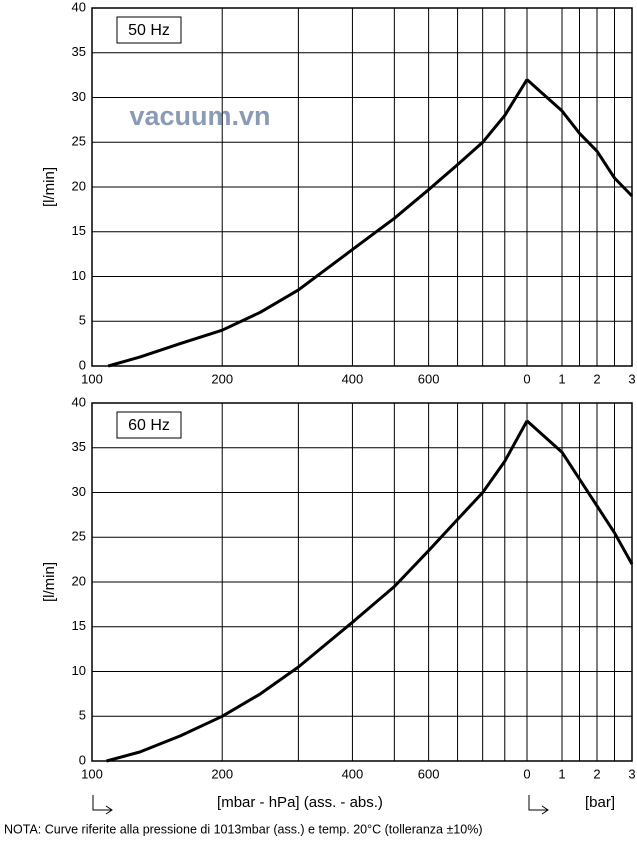  What do you see at coordinates (538, 805) in the screenshot?
I see `pressure-arrow` at bounding box center [538, 805].